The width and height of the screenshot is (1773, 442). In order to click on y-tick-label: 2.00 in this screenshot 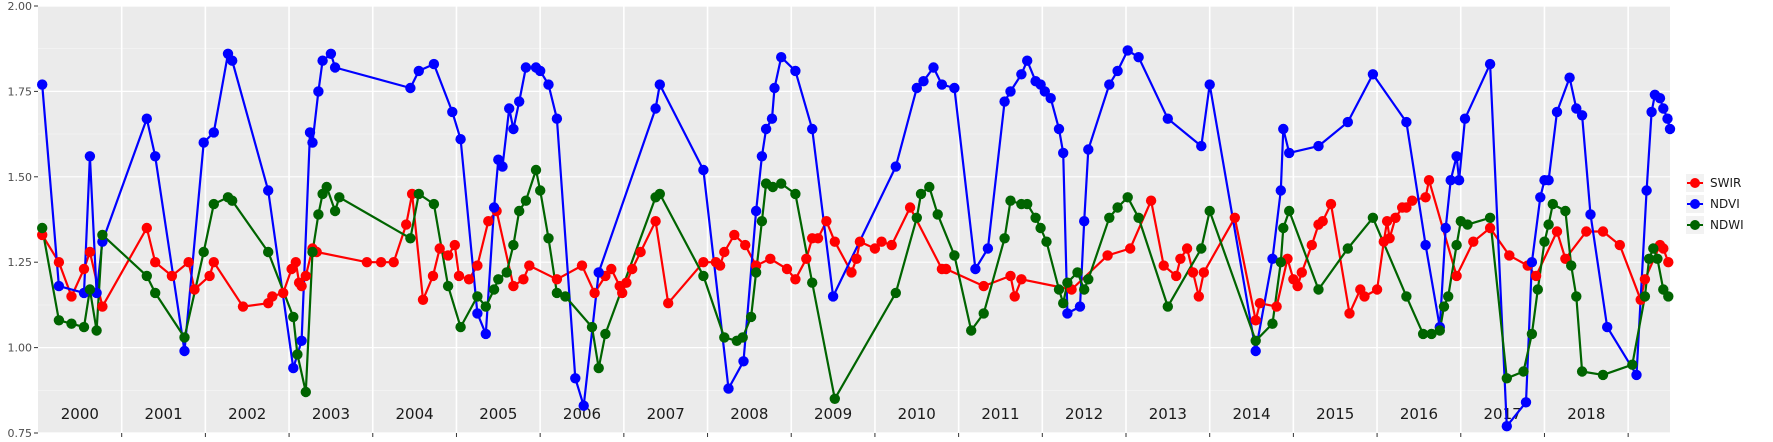, I will do `click(20, 6)`.